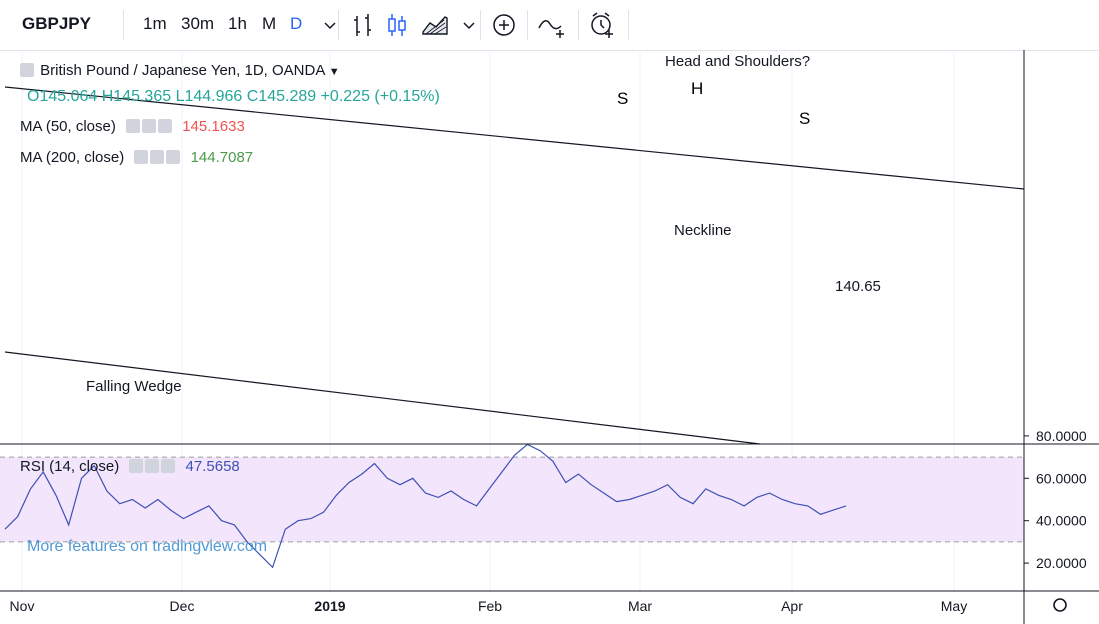  I want to click on time-tick-label: 2019, so click(329, 606).